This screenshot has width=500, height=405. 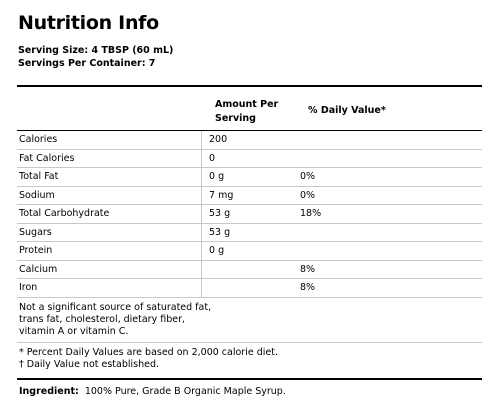 What do you see at coordinates (49, 391) in the screenshot?
I see `ingredient-label: Ingredient:` at bounding box center [49, 391].